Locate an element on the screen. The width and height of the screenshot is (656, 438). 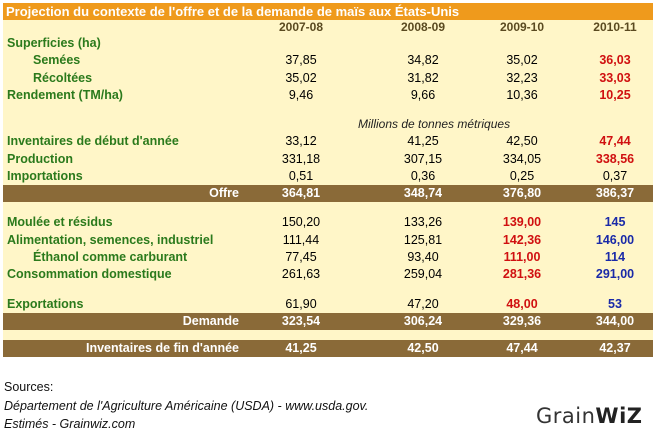
row-label: Inventaires de fin d'année is located at coordinates (162, 347).